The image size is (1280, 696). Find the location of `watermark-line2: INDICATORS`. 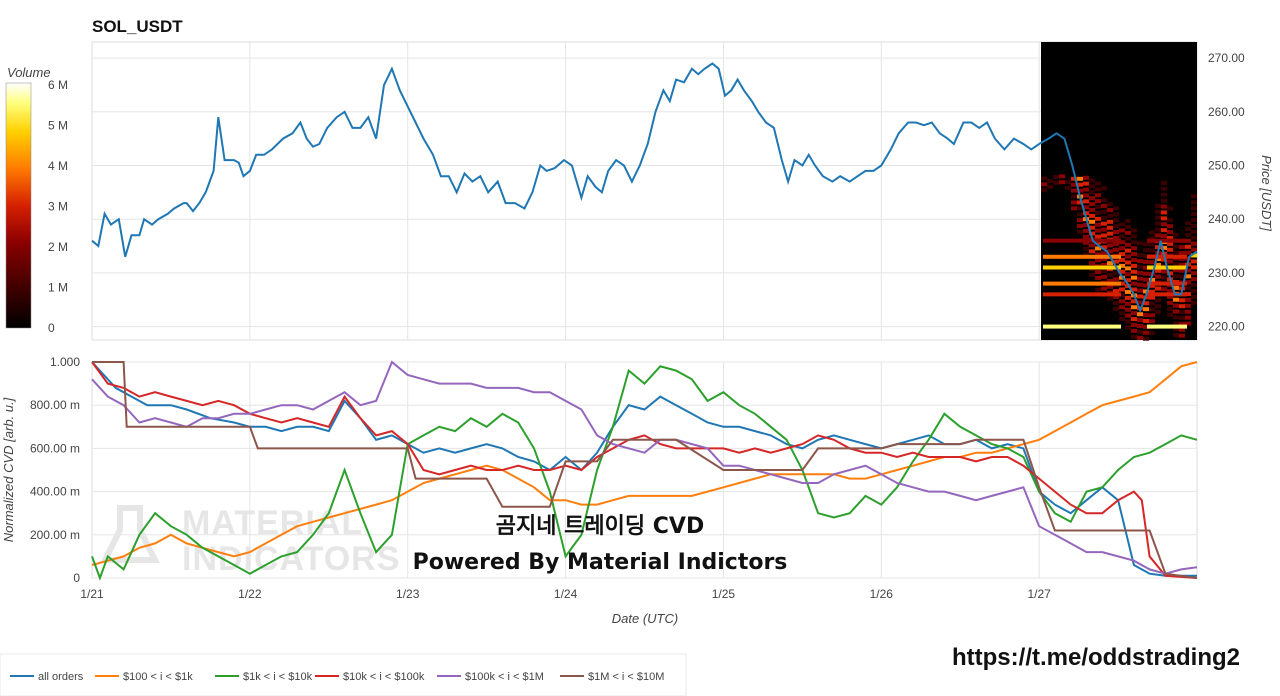

watermark-line2: INDICATORS is located at coordinates (291, 559).